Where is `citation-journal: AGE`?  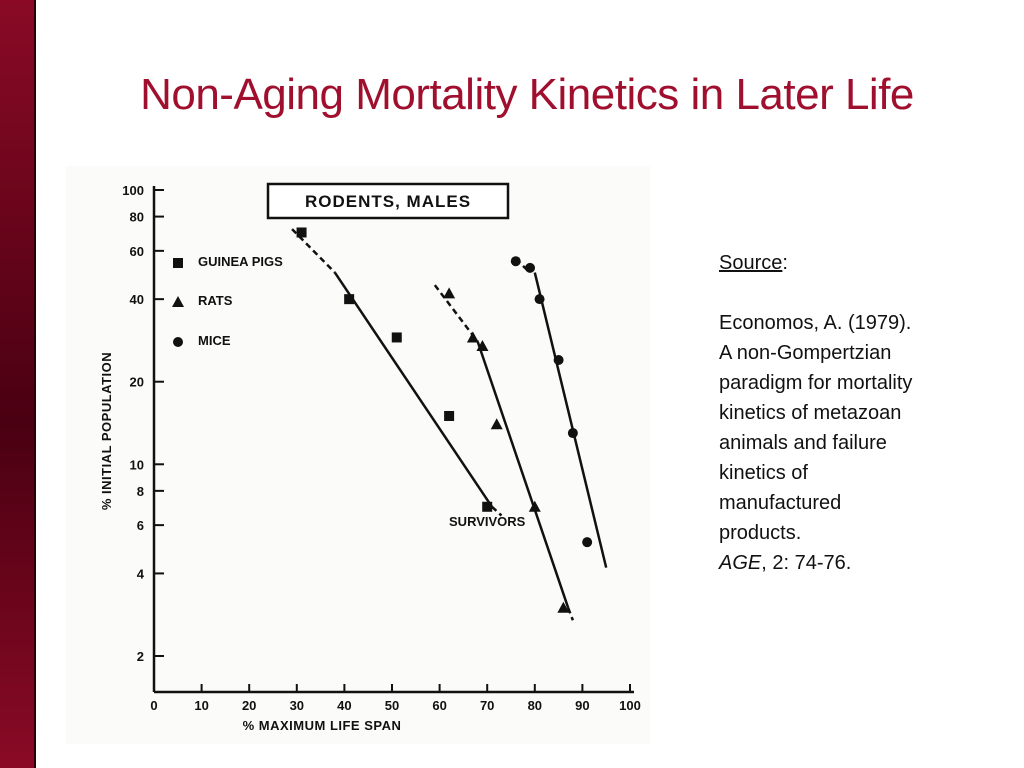
citation-journal: AGE is located at coordinates (740, 563).